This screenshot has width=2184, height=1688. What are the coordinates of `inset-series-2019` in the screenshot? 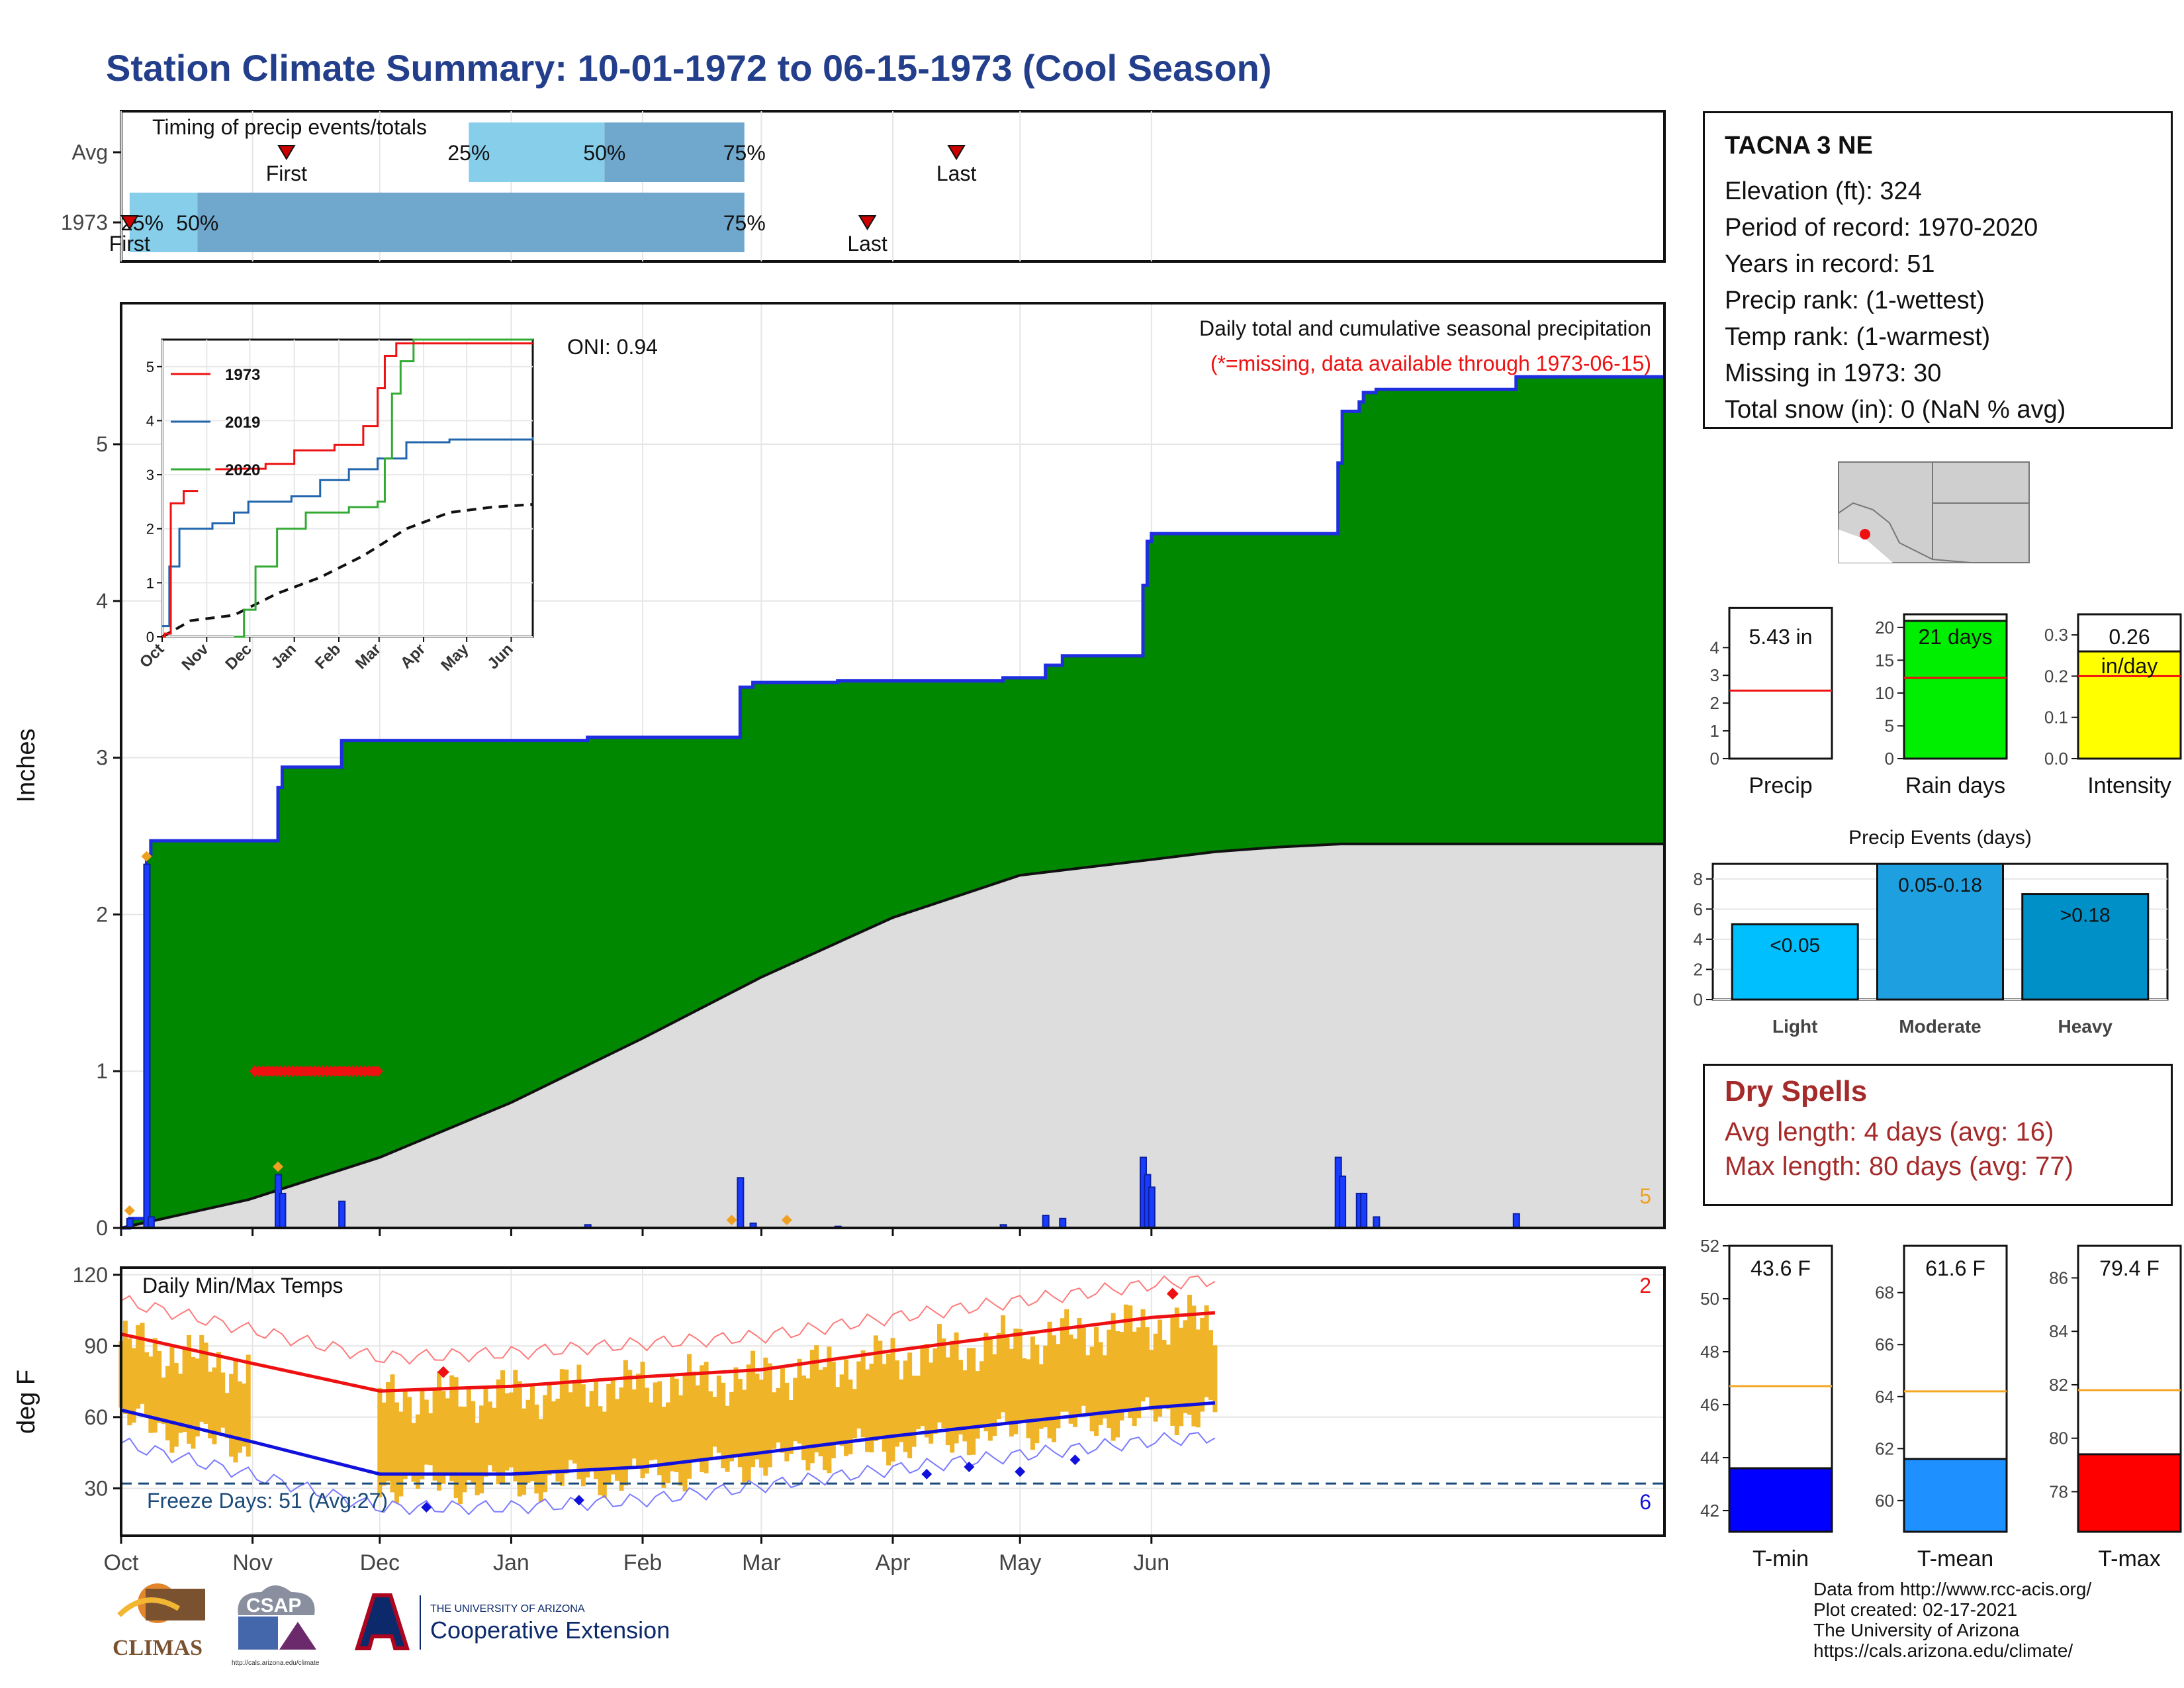 It's located at (348, 532).